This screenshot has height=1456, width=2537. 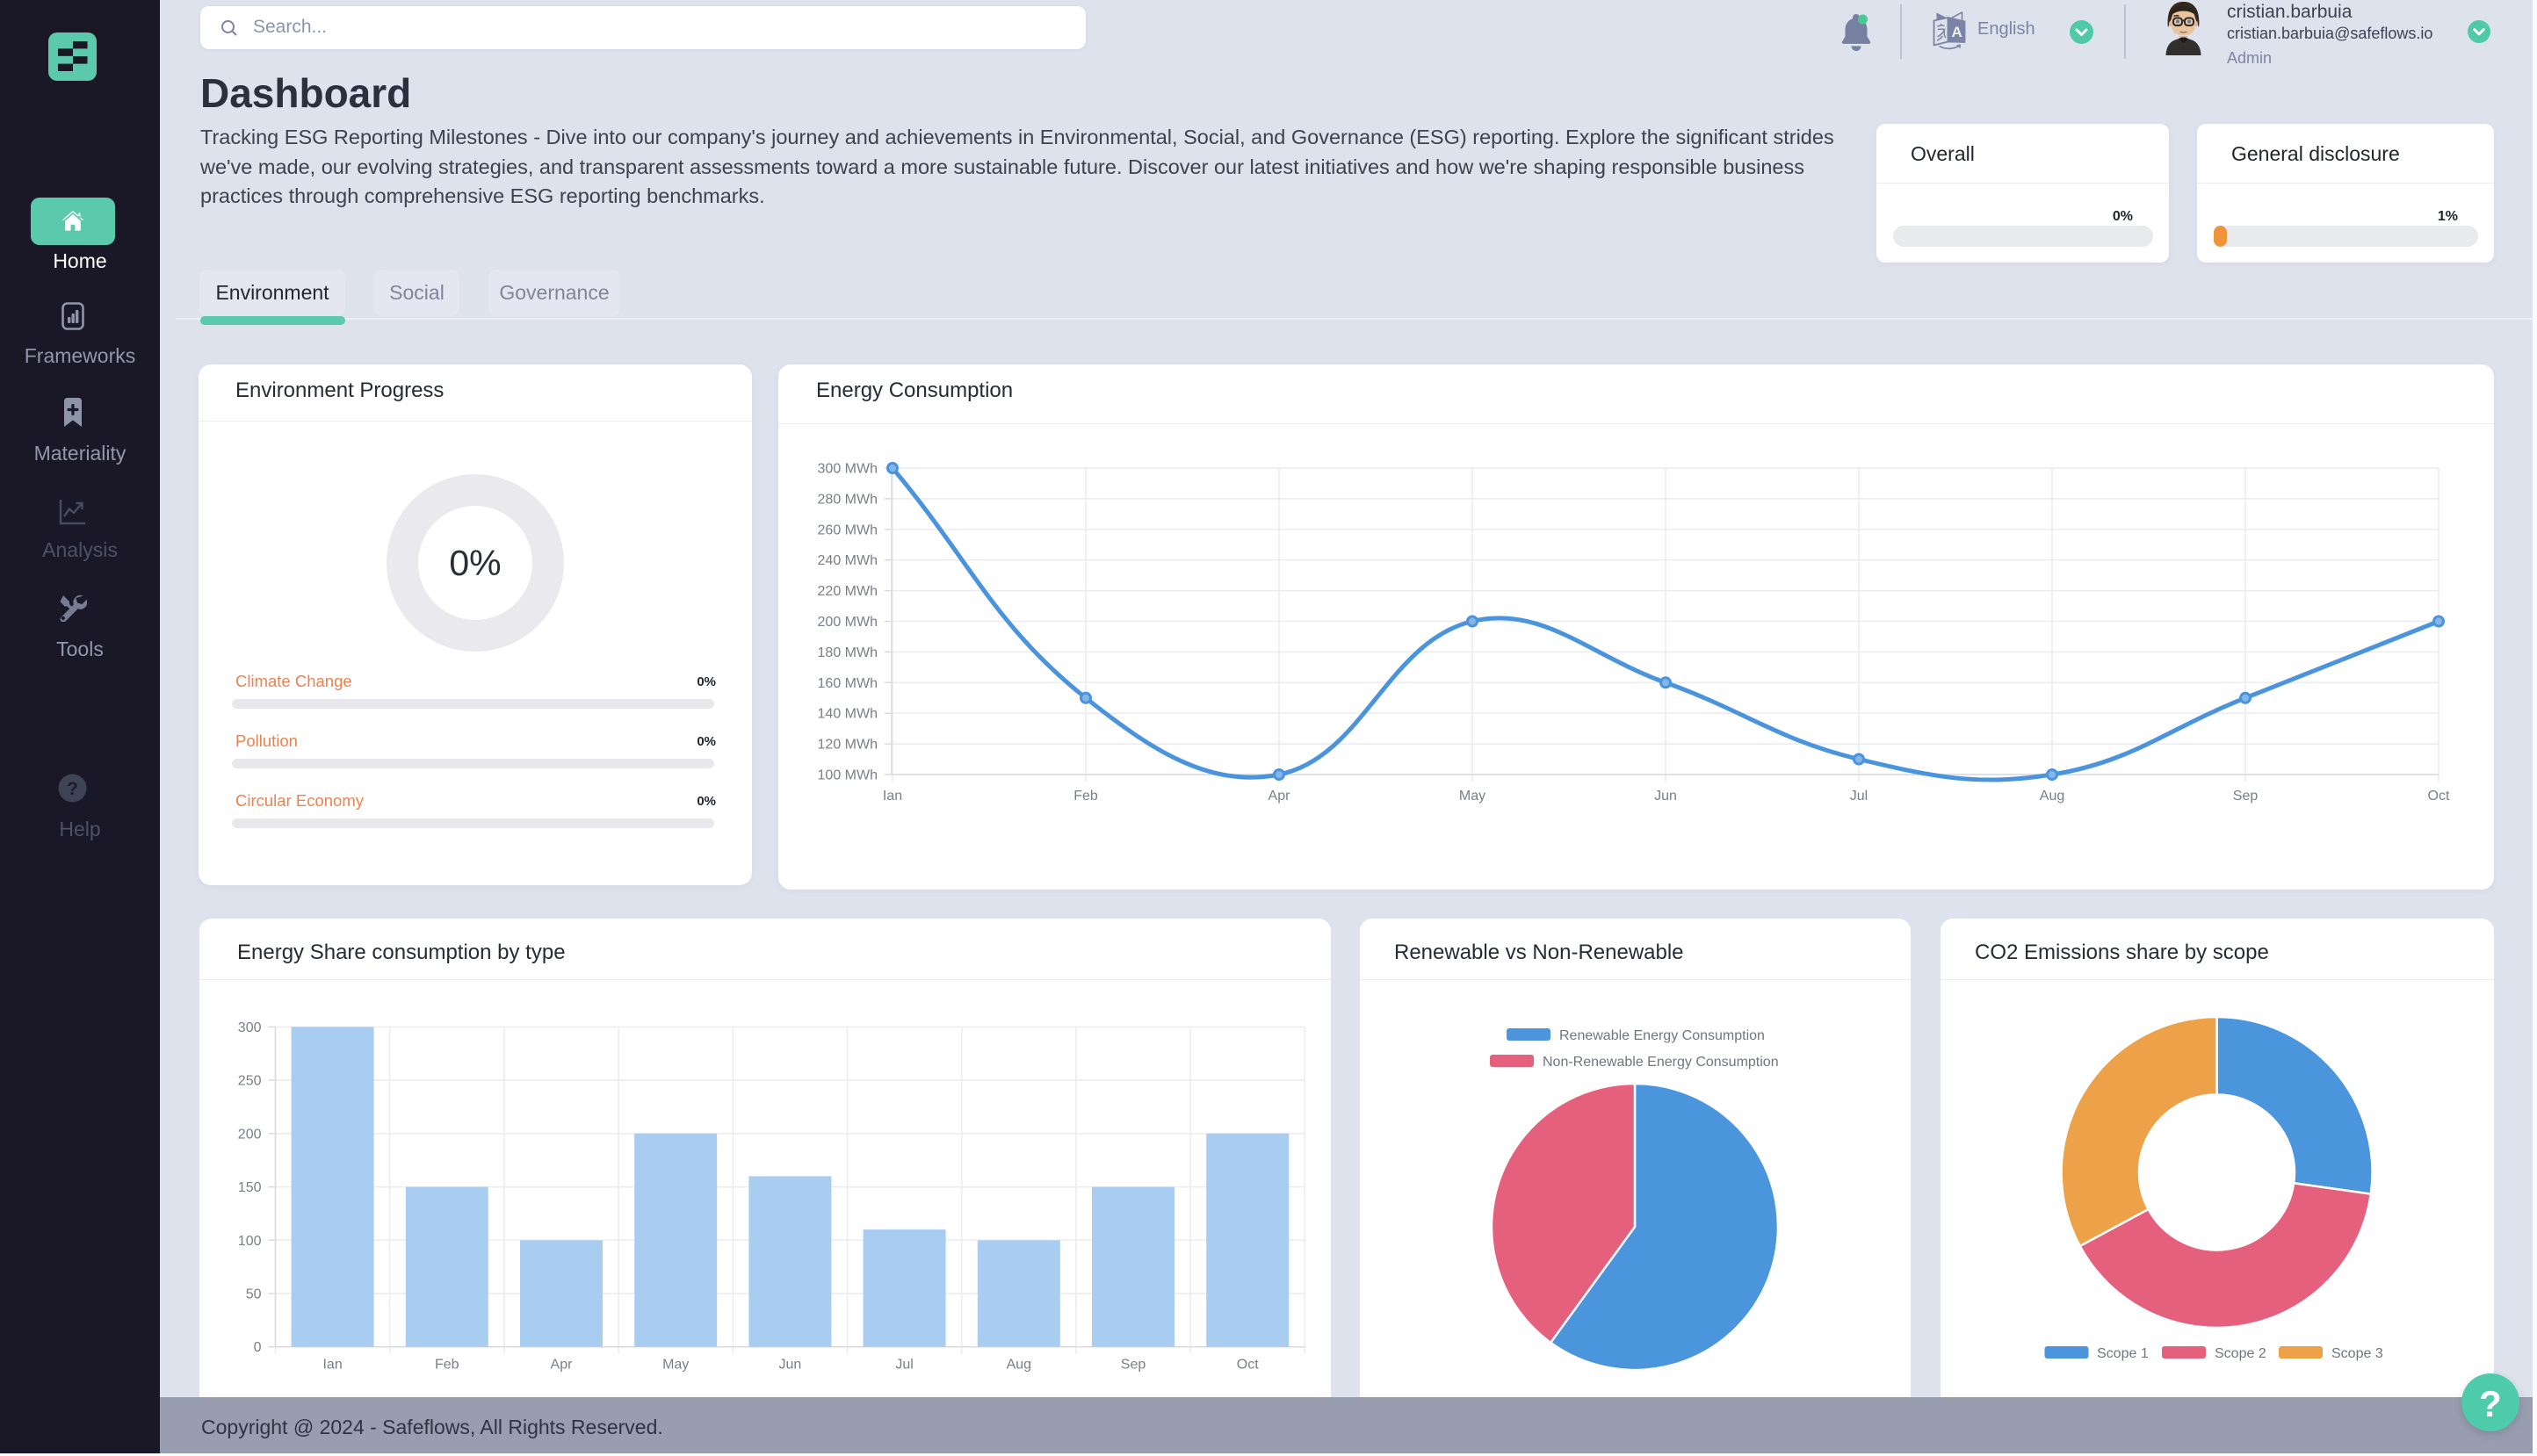 I want to click on svg-text: Renewable Energy Consumption, so click(x=1662, y=1035).